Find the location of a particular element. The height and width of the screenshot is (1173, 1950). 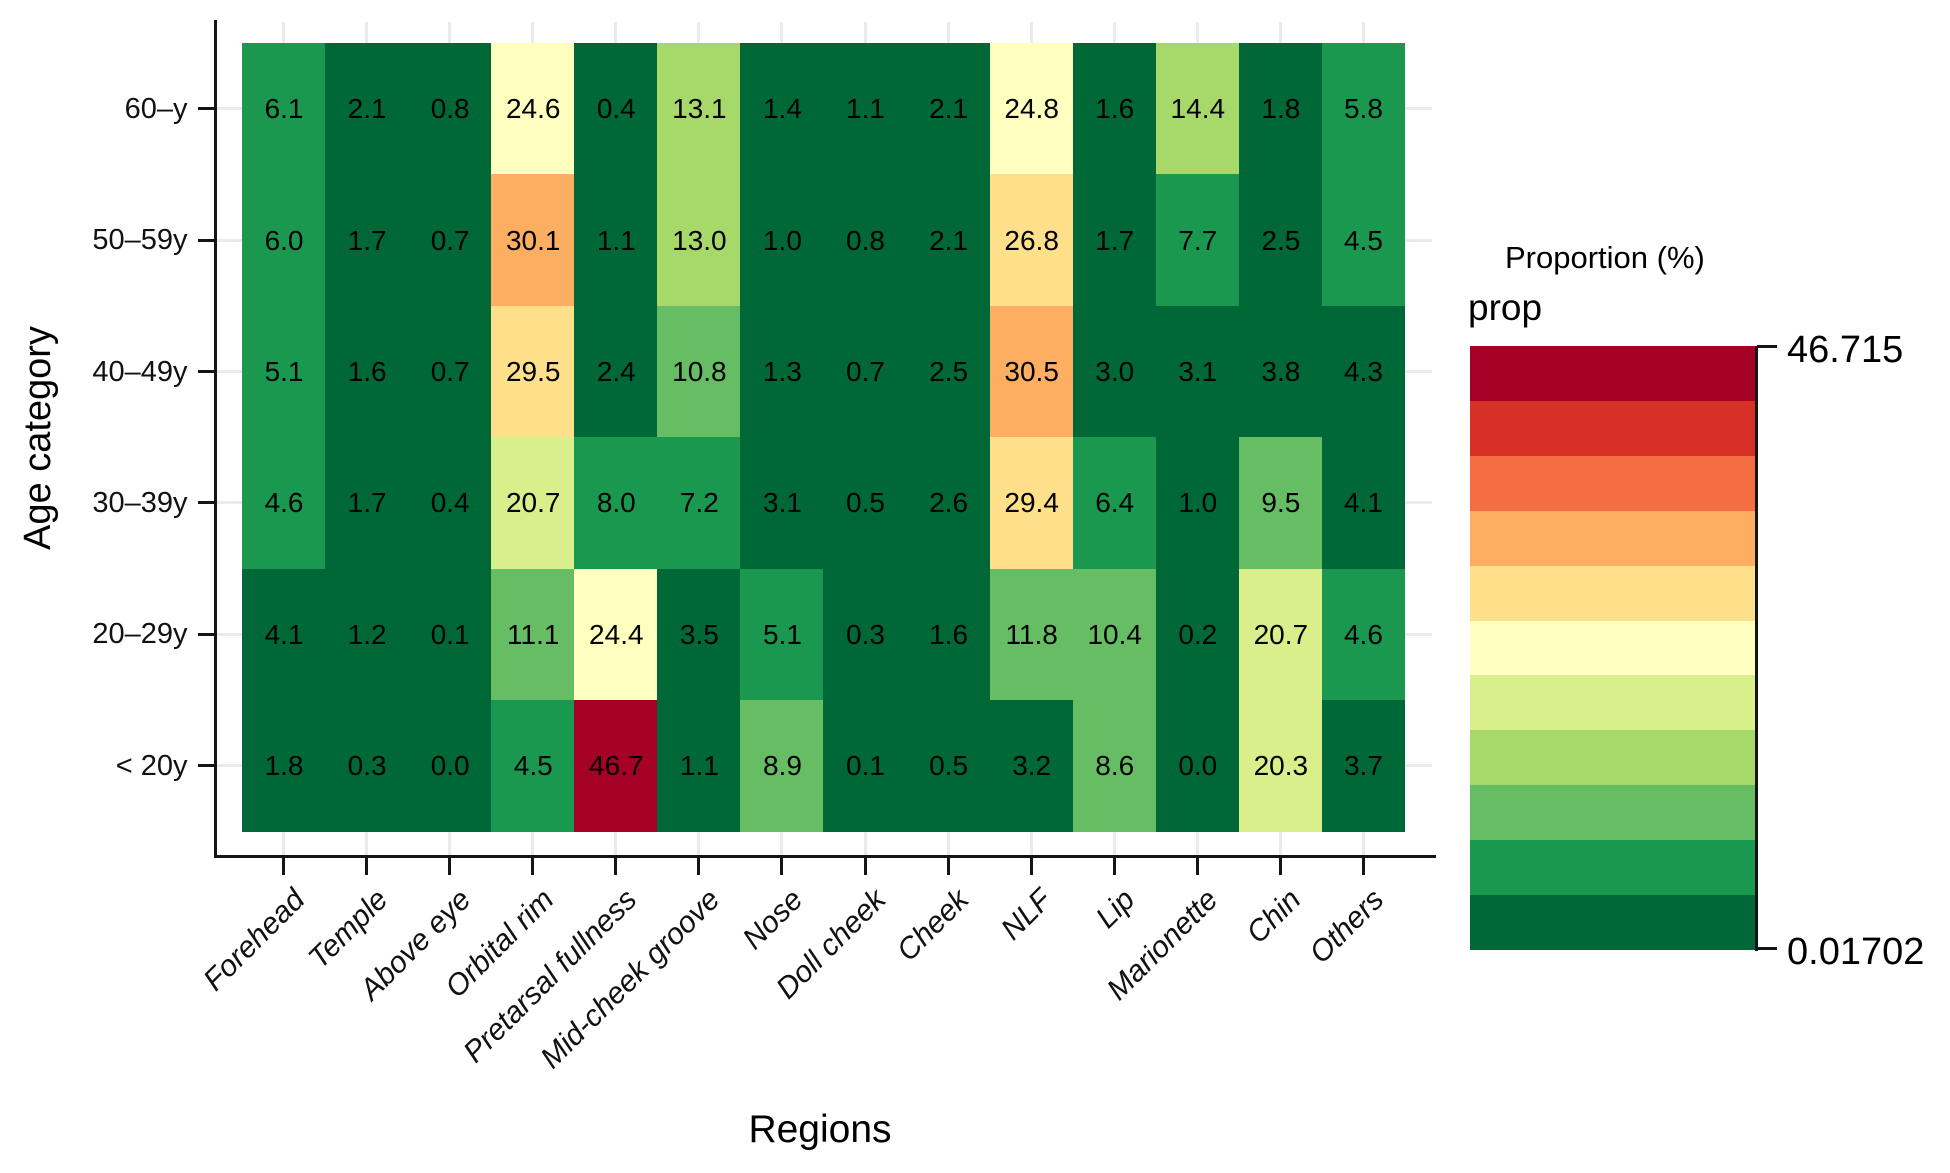

heatmap-cell: 11.1 is located at coordinates (533, 635).